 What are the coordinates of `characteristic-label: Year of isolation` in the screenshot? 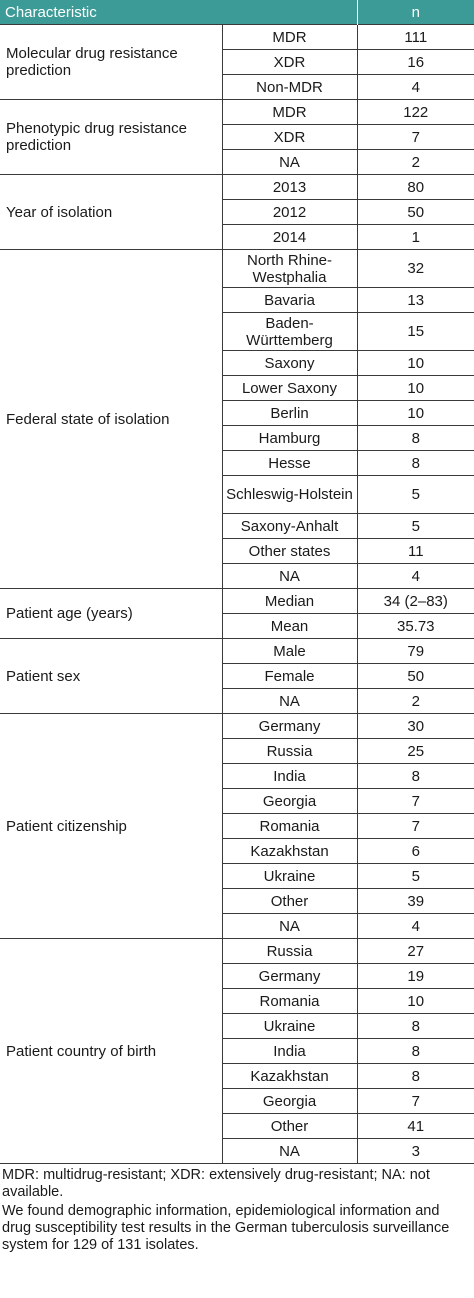 It's located at (111, 212).